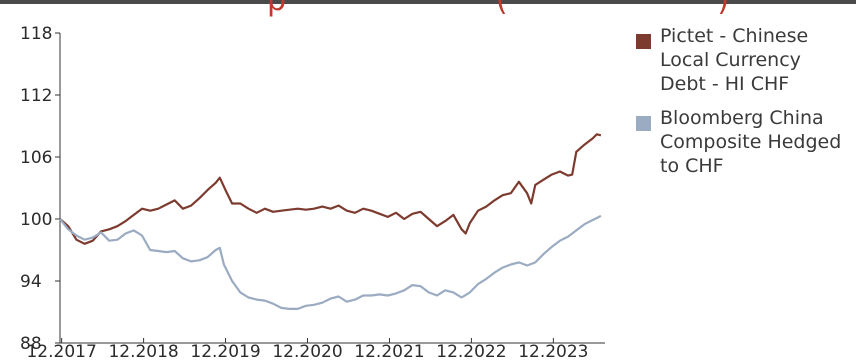 This screenshot has height=362, width=856. I want to click on legend-swatch-bloomberg, so click(643, 123).